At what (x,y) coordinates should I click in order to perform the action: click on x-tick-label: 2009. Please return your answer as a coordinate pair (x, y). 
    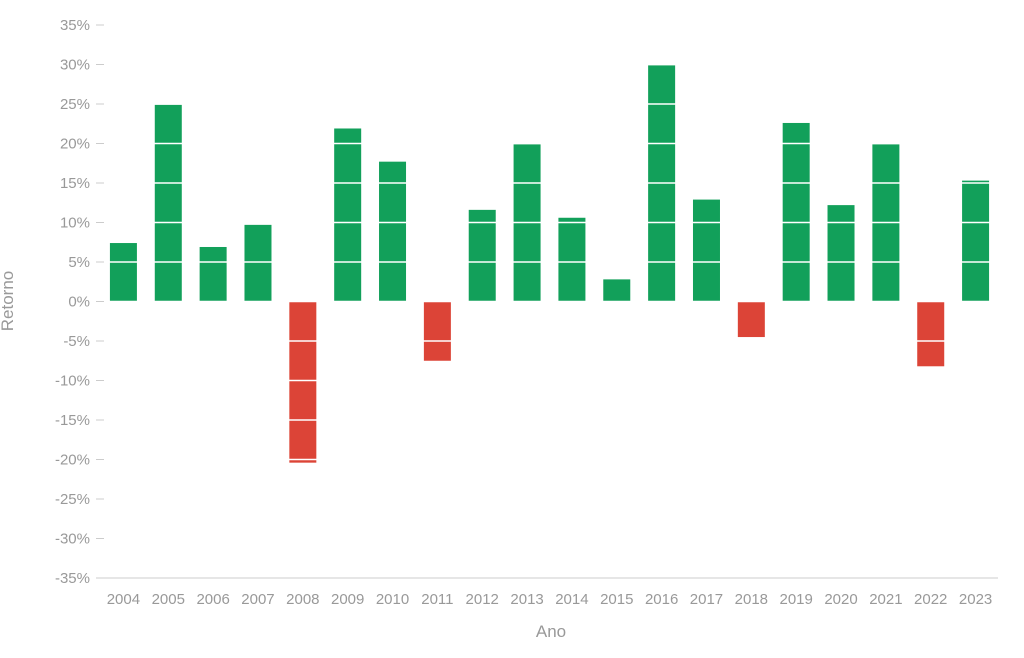
    Looking at the image, I should click on (347, 599).